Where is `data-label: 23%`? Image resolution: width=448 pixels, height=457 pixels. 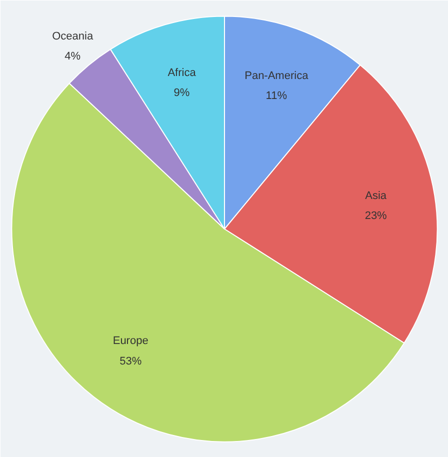 data-label: 23% is located at coordinates (376, 216).